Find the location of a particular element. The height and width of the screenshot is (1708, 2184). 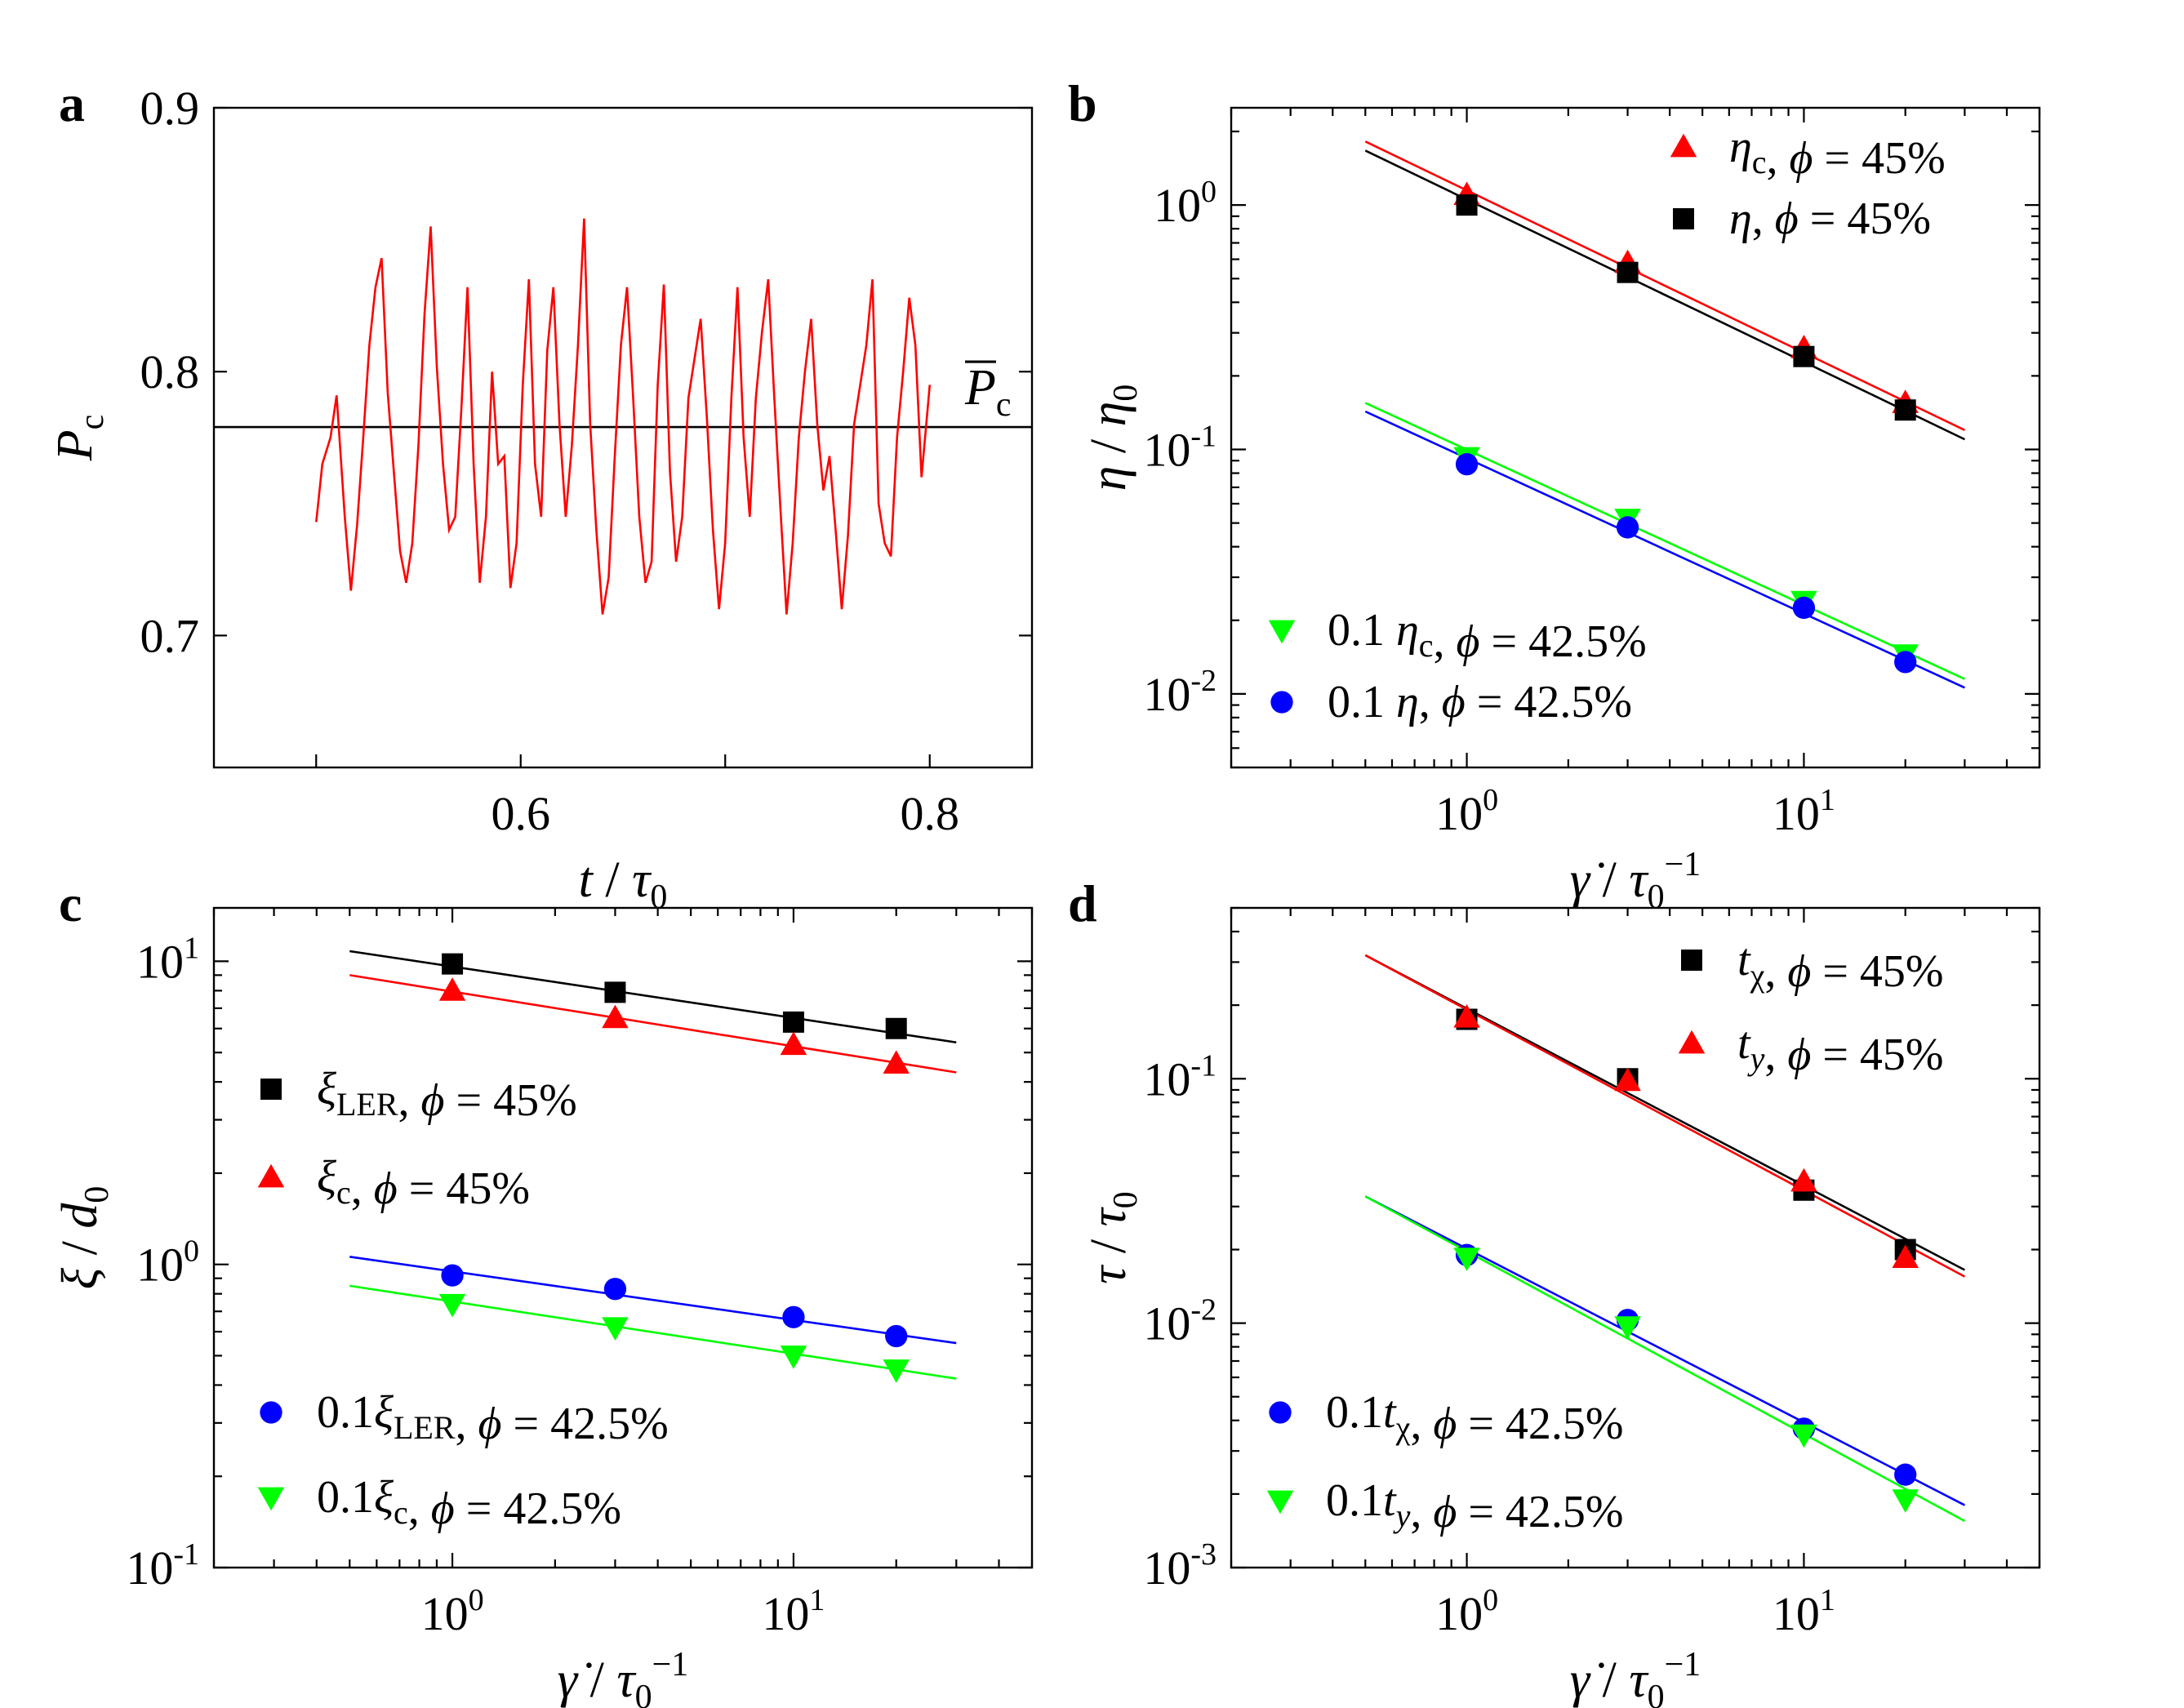

legend-value: = 42.5% is located at coordinates (1549, 702).